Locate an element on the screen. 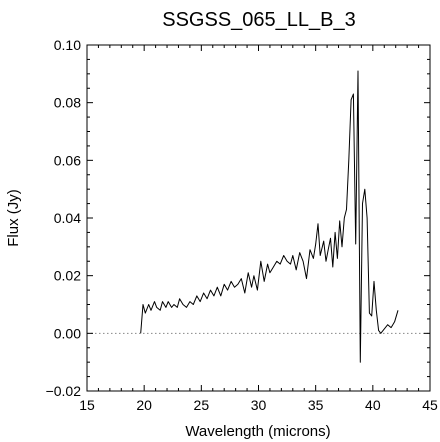 The width and height of the screenshot is (440, 442). y-tick-label: 0.04 is located at coordinates (67, 218).